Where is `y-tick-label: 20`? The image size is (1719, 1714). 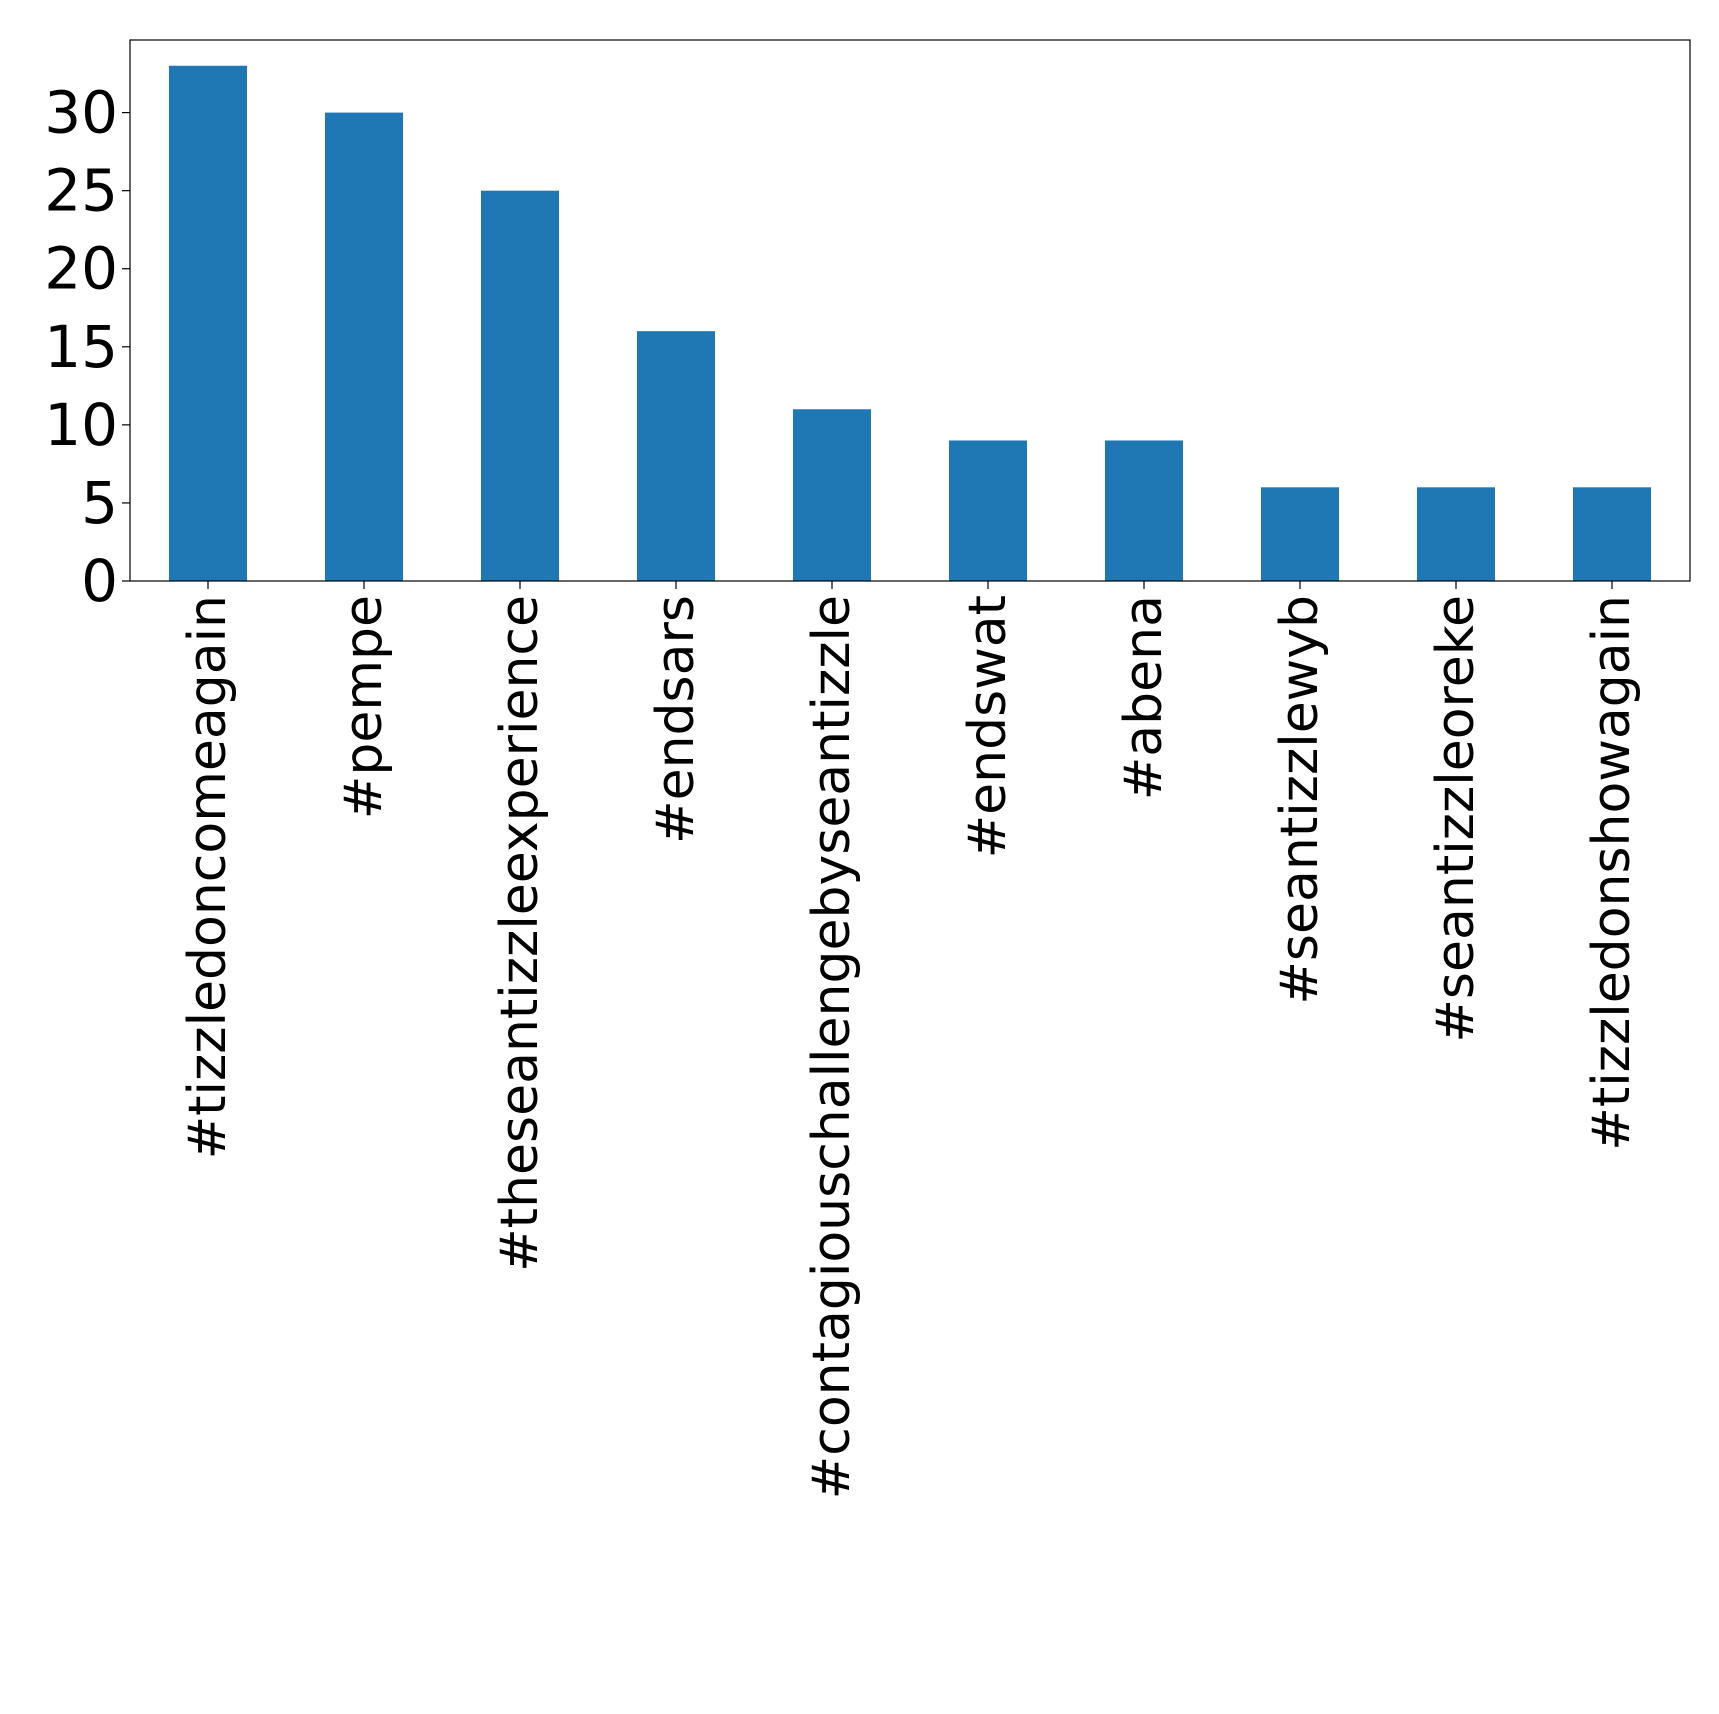 y-tick-label: 20 is located at coordinates (81, 269).